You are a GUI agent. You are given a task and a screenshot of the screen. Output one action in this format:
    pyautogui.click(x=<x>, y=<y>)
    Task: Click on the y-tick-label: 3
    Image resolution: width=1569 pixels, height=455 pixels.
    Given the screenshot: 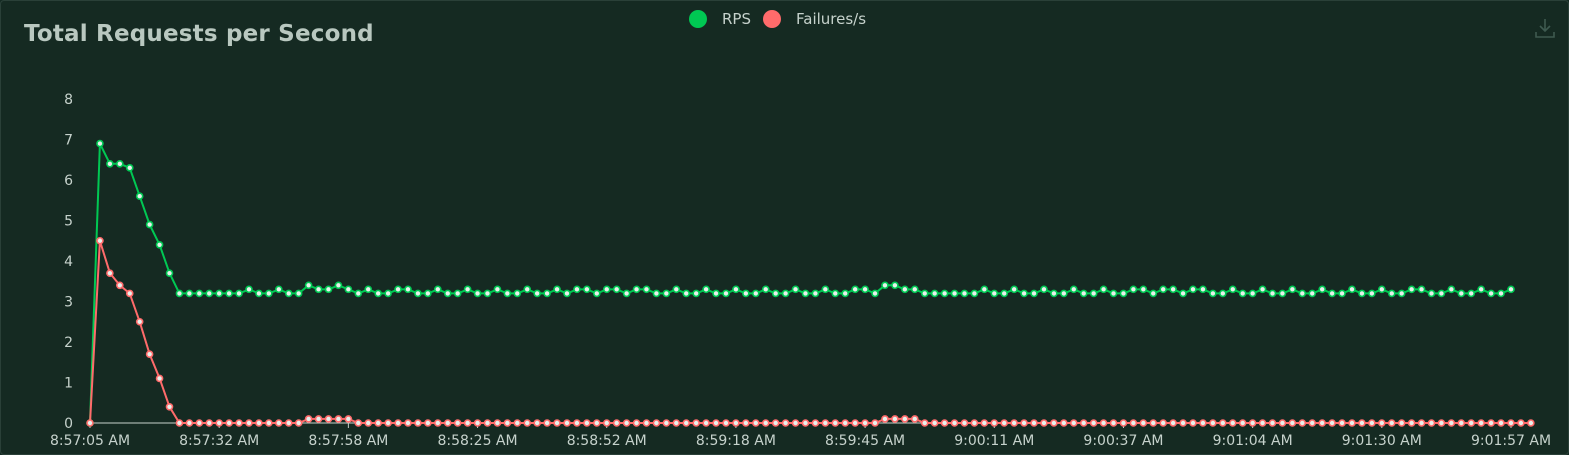 What is the action you would take?
    pyautogui.click(x=68, y=303)
    